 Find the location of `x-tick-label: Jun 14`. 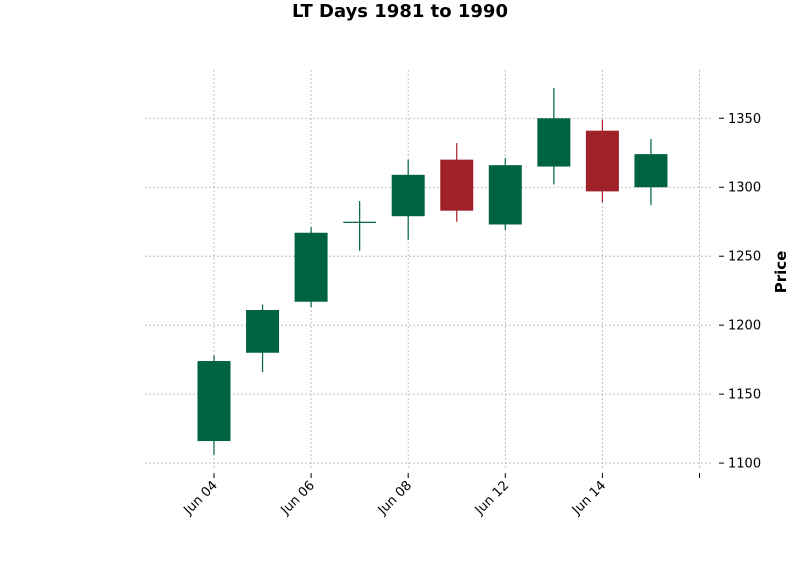

x-tick-label: Jun 14 is located at coordinates (589, 498).